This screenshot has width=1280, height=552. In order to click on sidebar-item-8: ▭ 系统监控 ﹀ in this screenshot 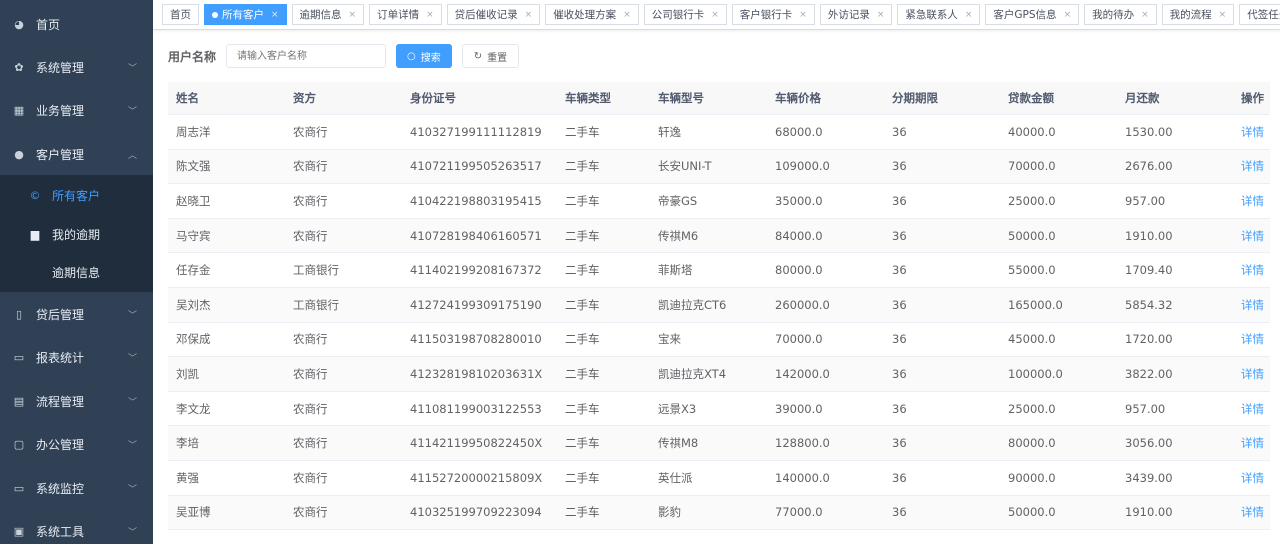, I will do `click(76, 488)`.